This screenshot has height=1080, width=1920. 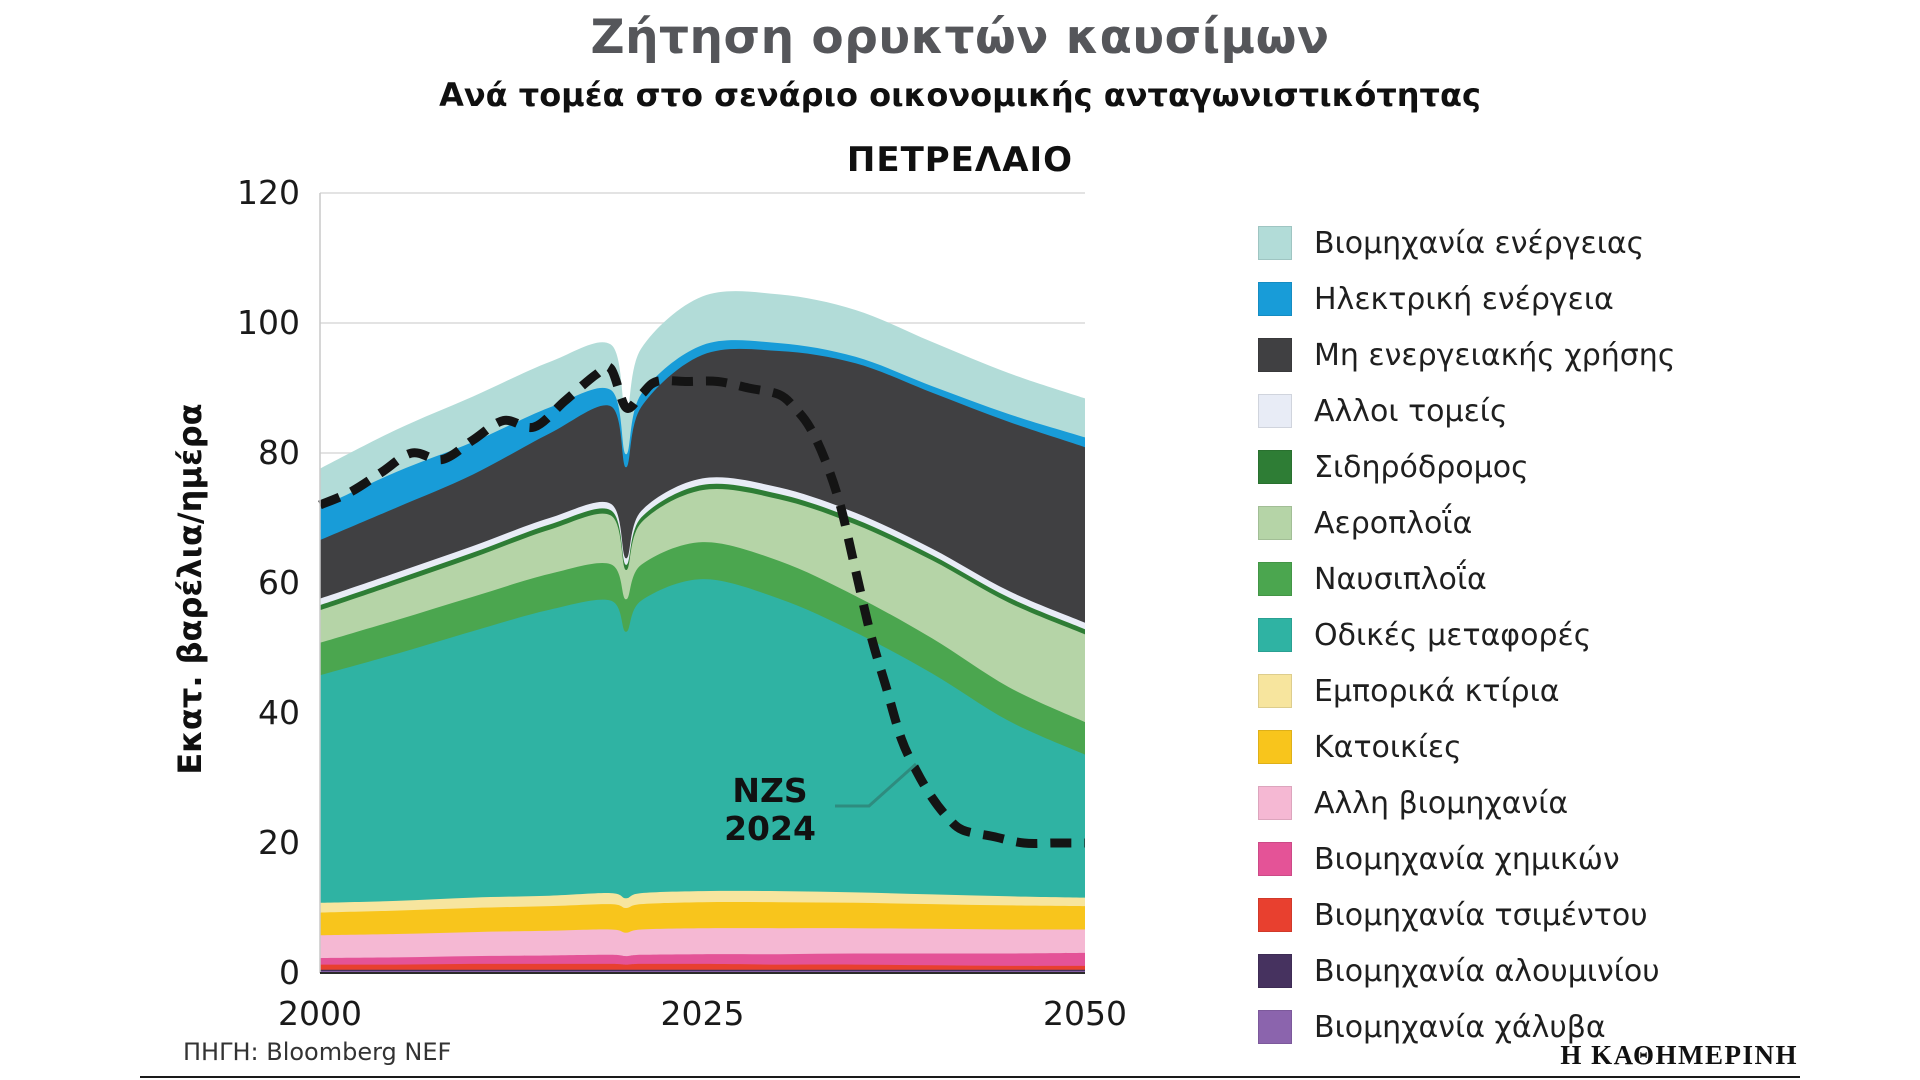 What do you see at coordinates (1393, 523) in the screenshot?
I see `legend-label: Αεροπλοΐα` at bounding box center [1393, 523].